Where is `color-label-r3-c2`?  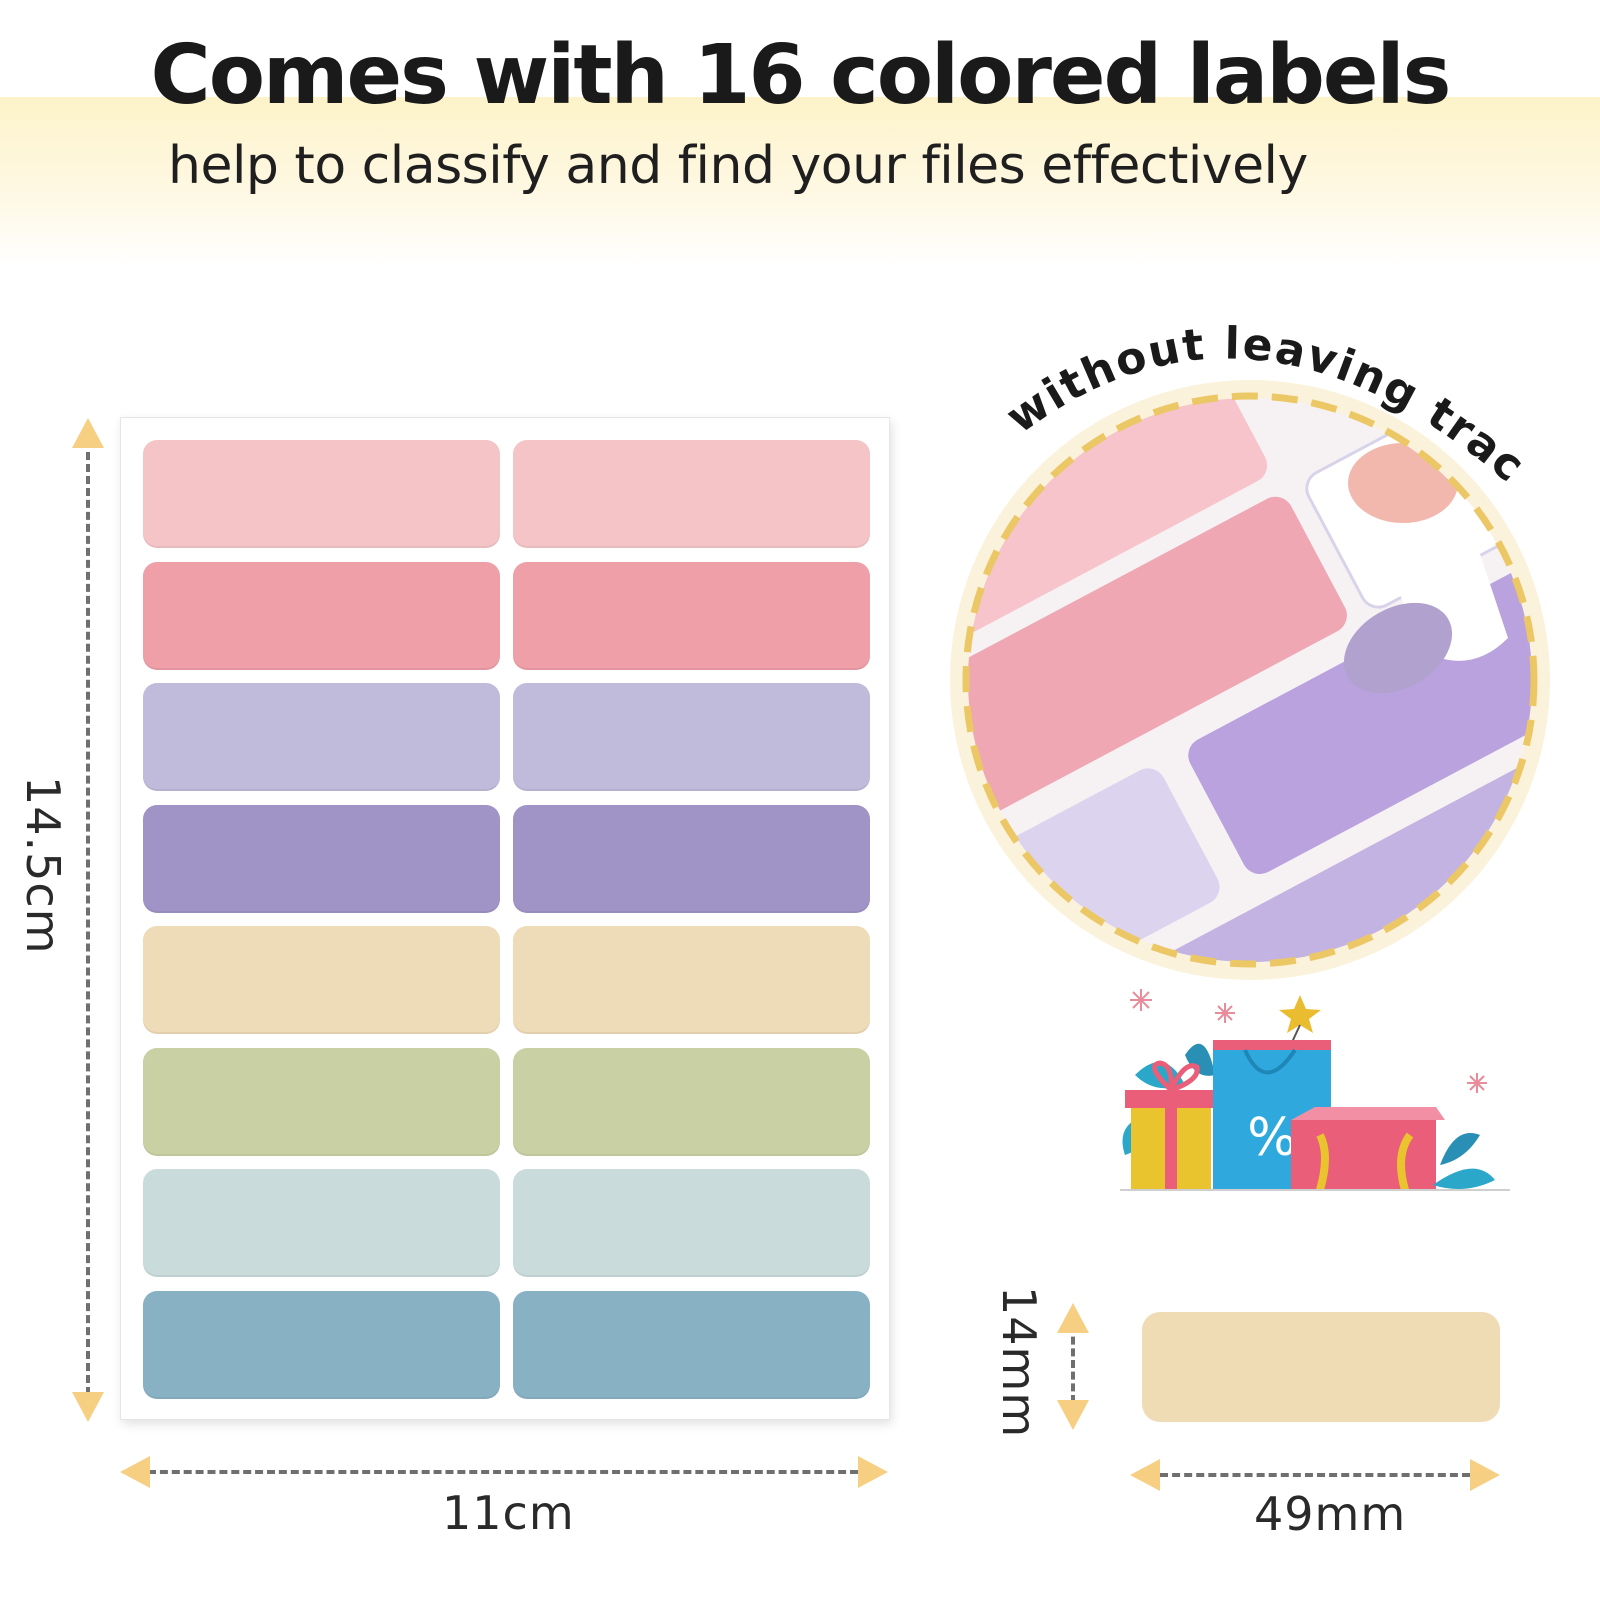
color-label-r3-c2 is located at coordinates (691, 737).